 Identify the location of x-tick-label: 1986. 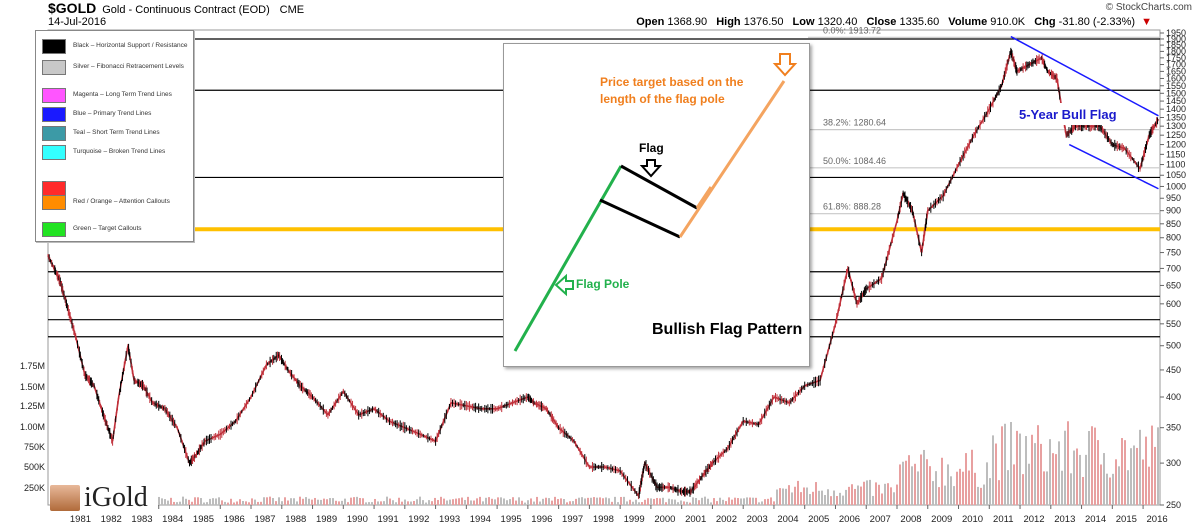
(234, 519).